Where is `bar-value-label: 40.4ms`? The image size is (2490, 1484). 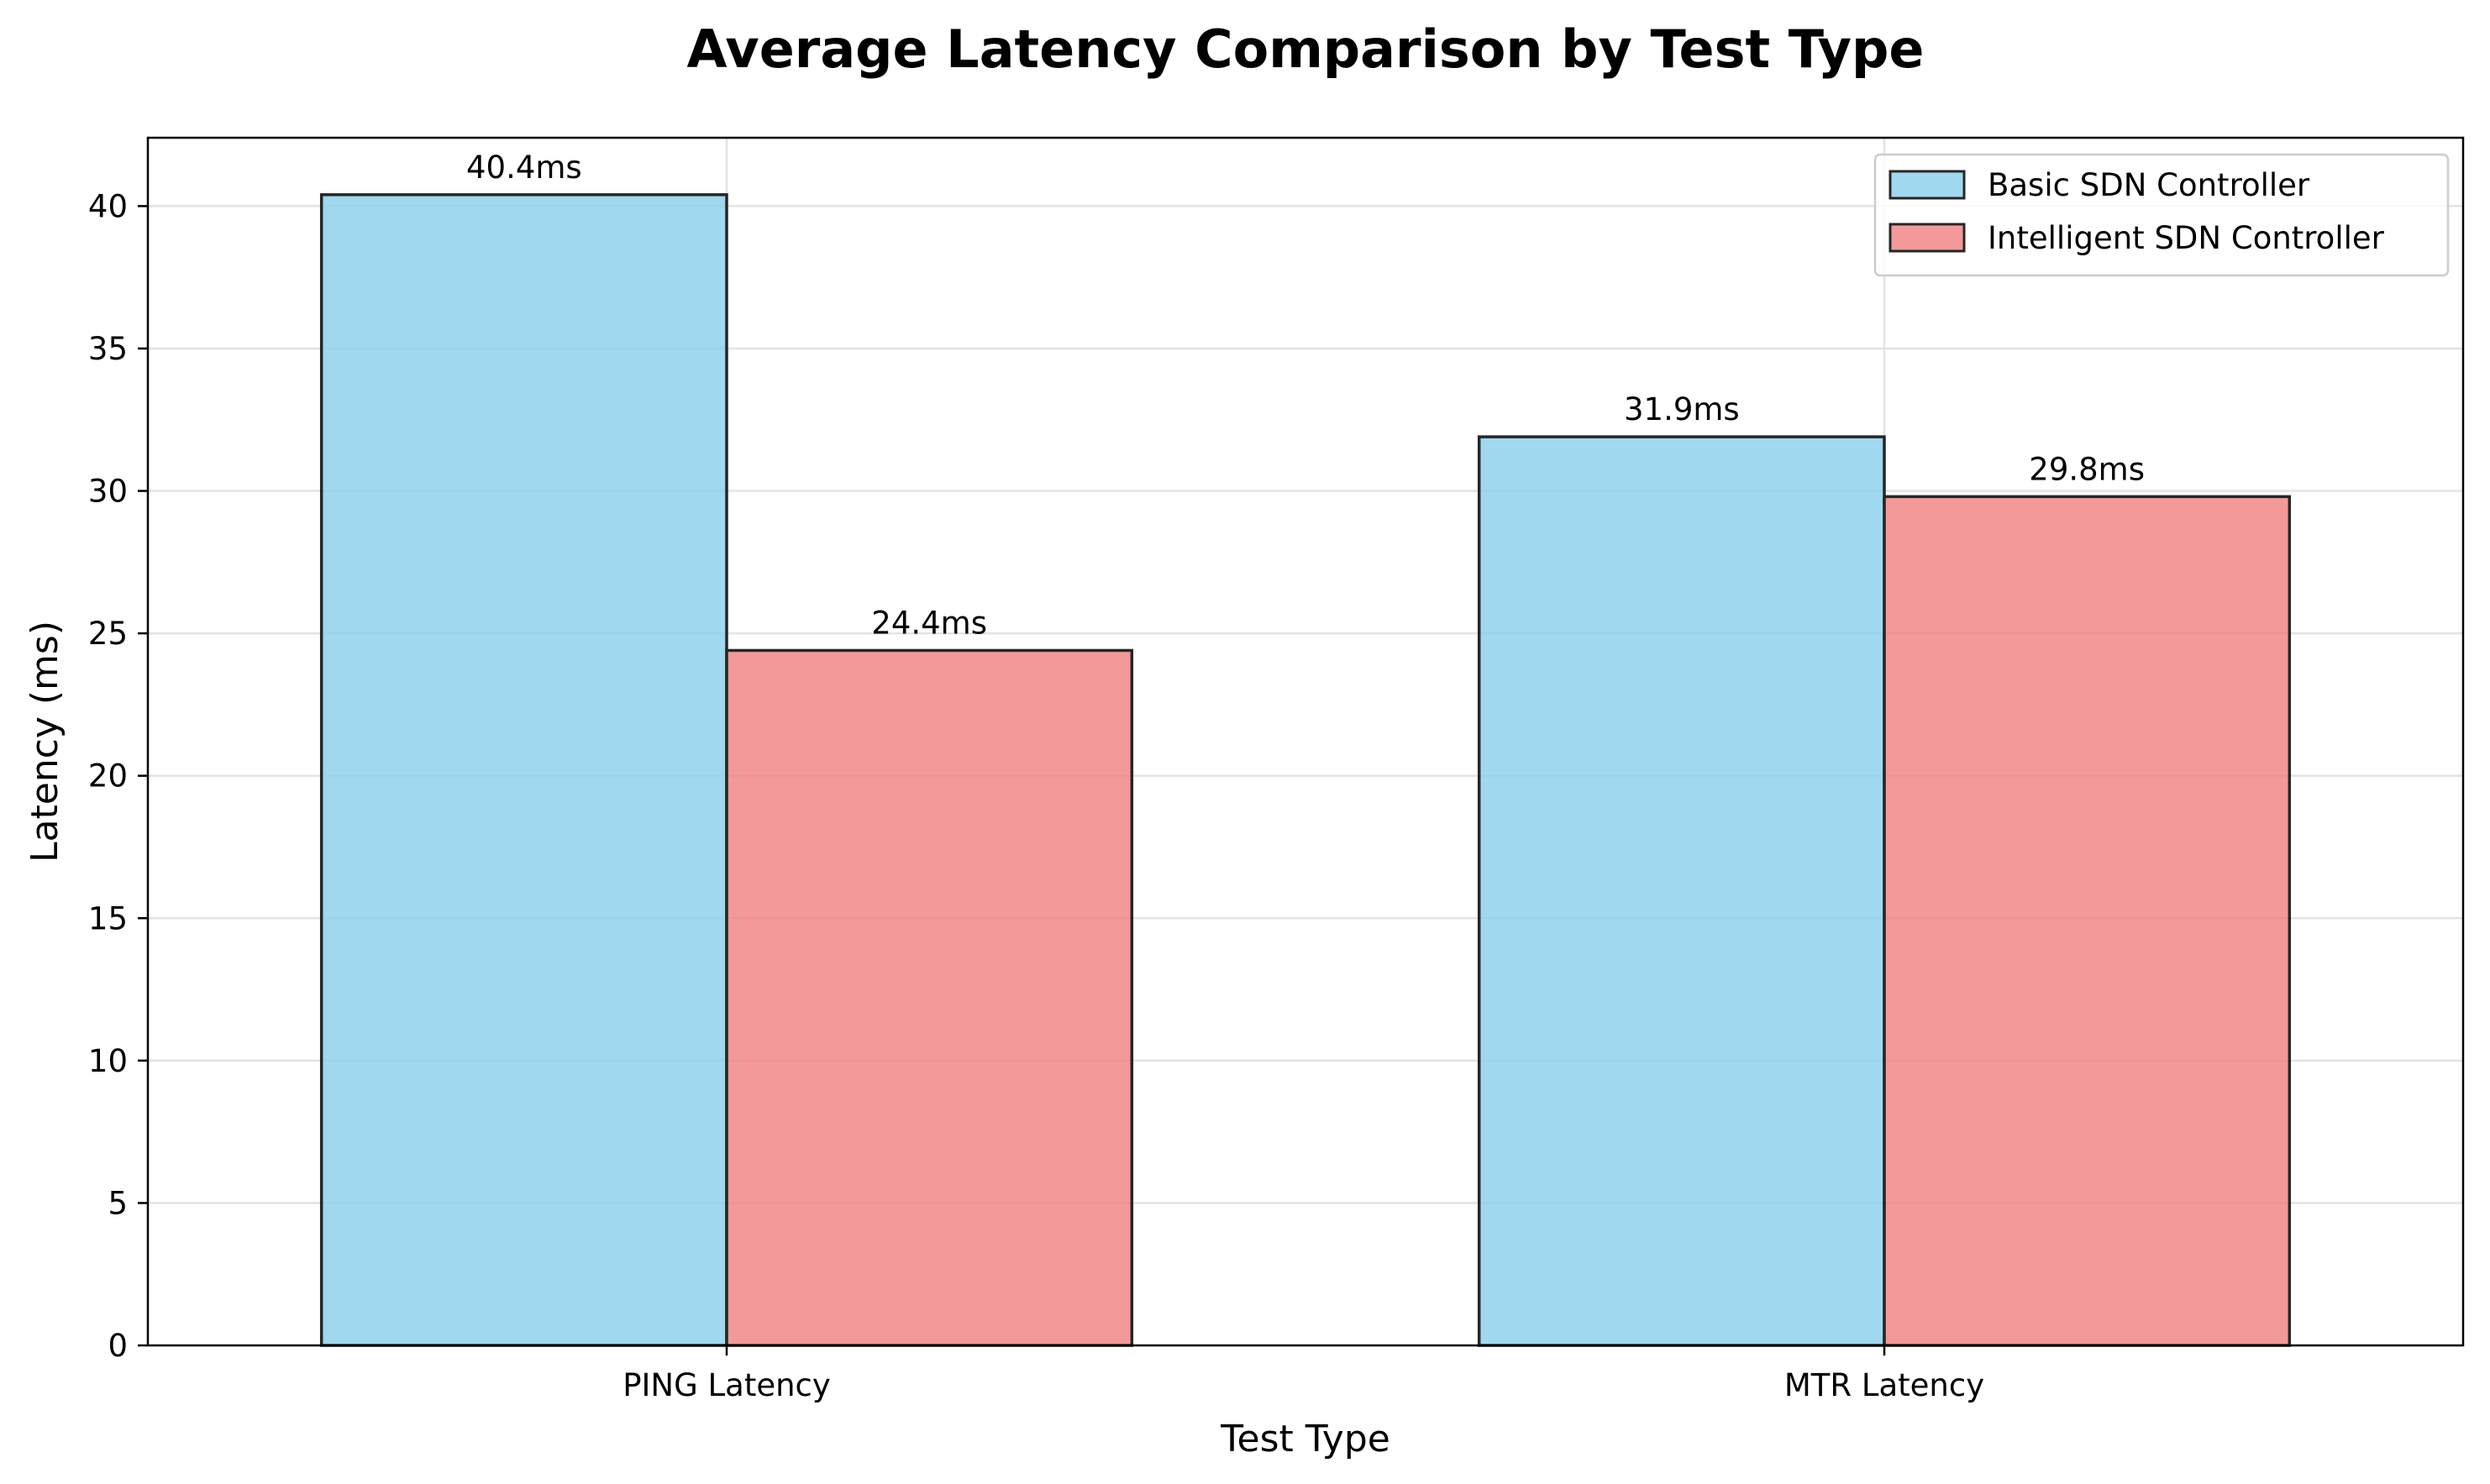 bar-value-label: 40.4ms is located at coordinates (524, 167).